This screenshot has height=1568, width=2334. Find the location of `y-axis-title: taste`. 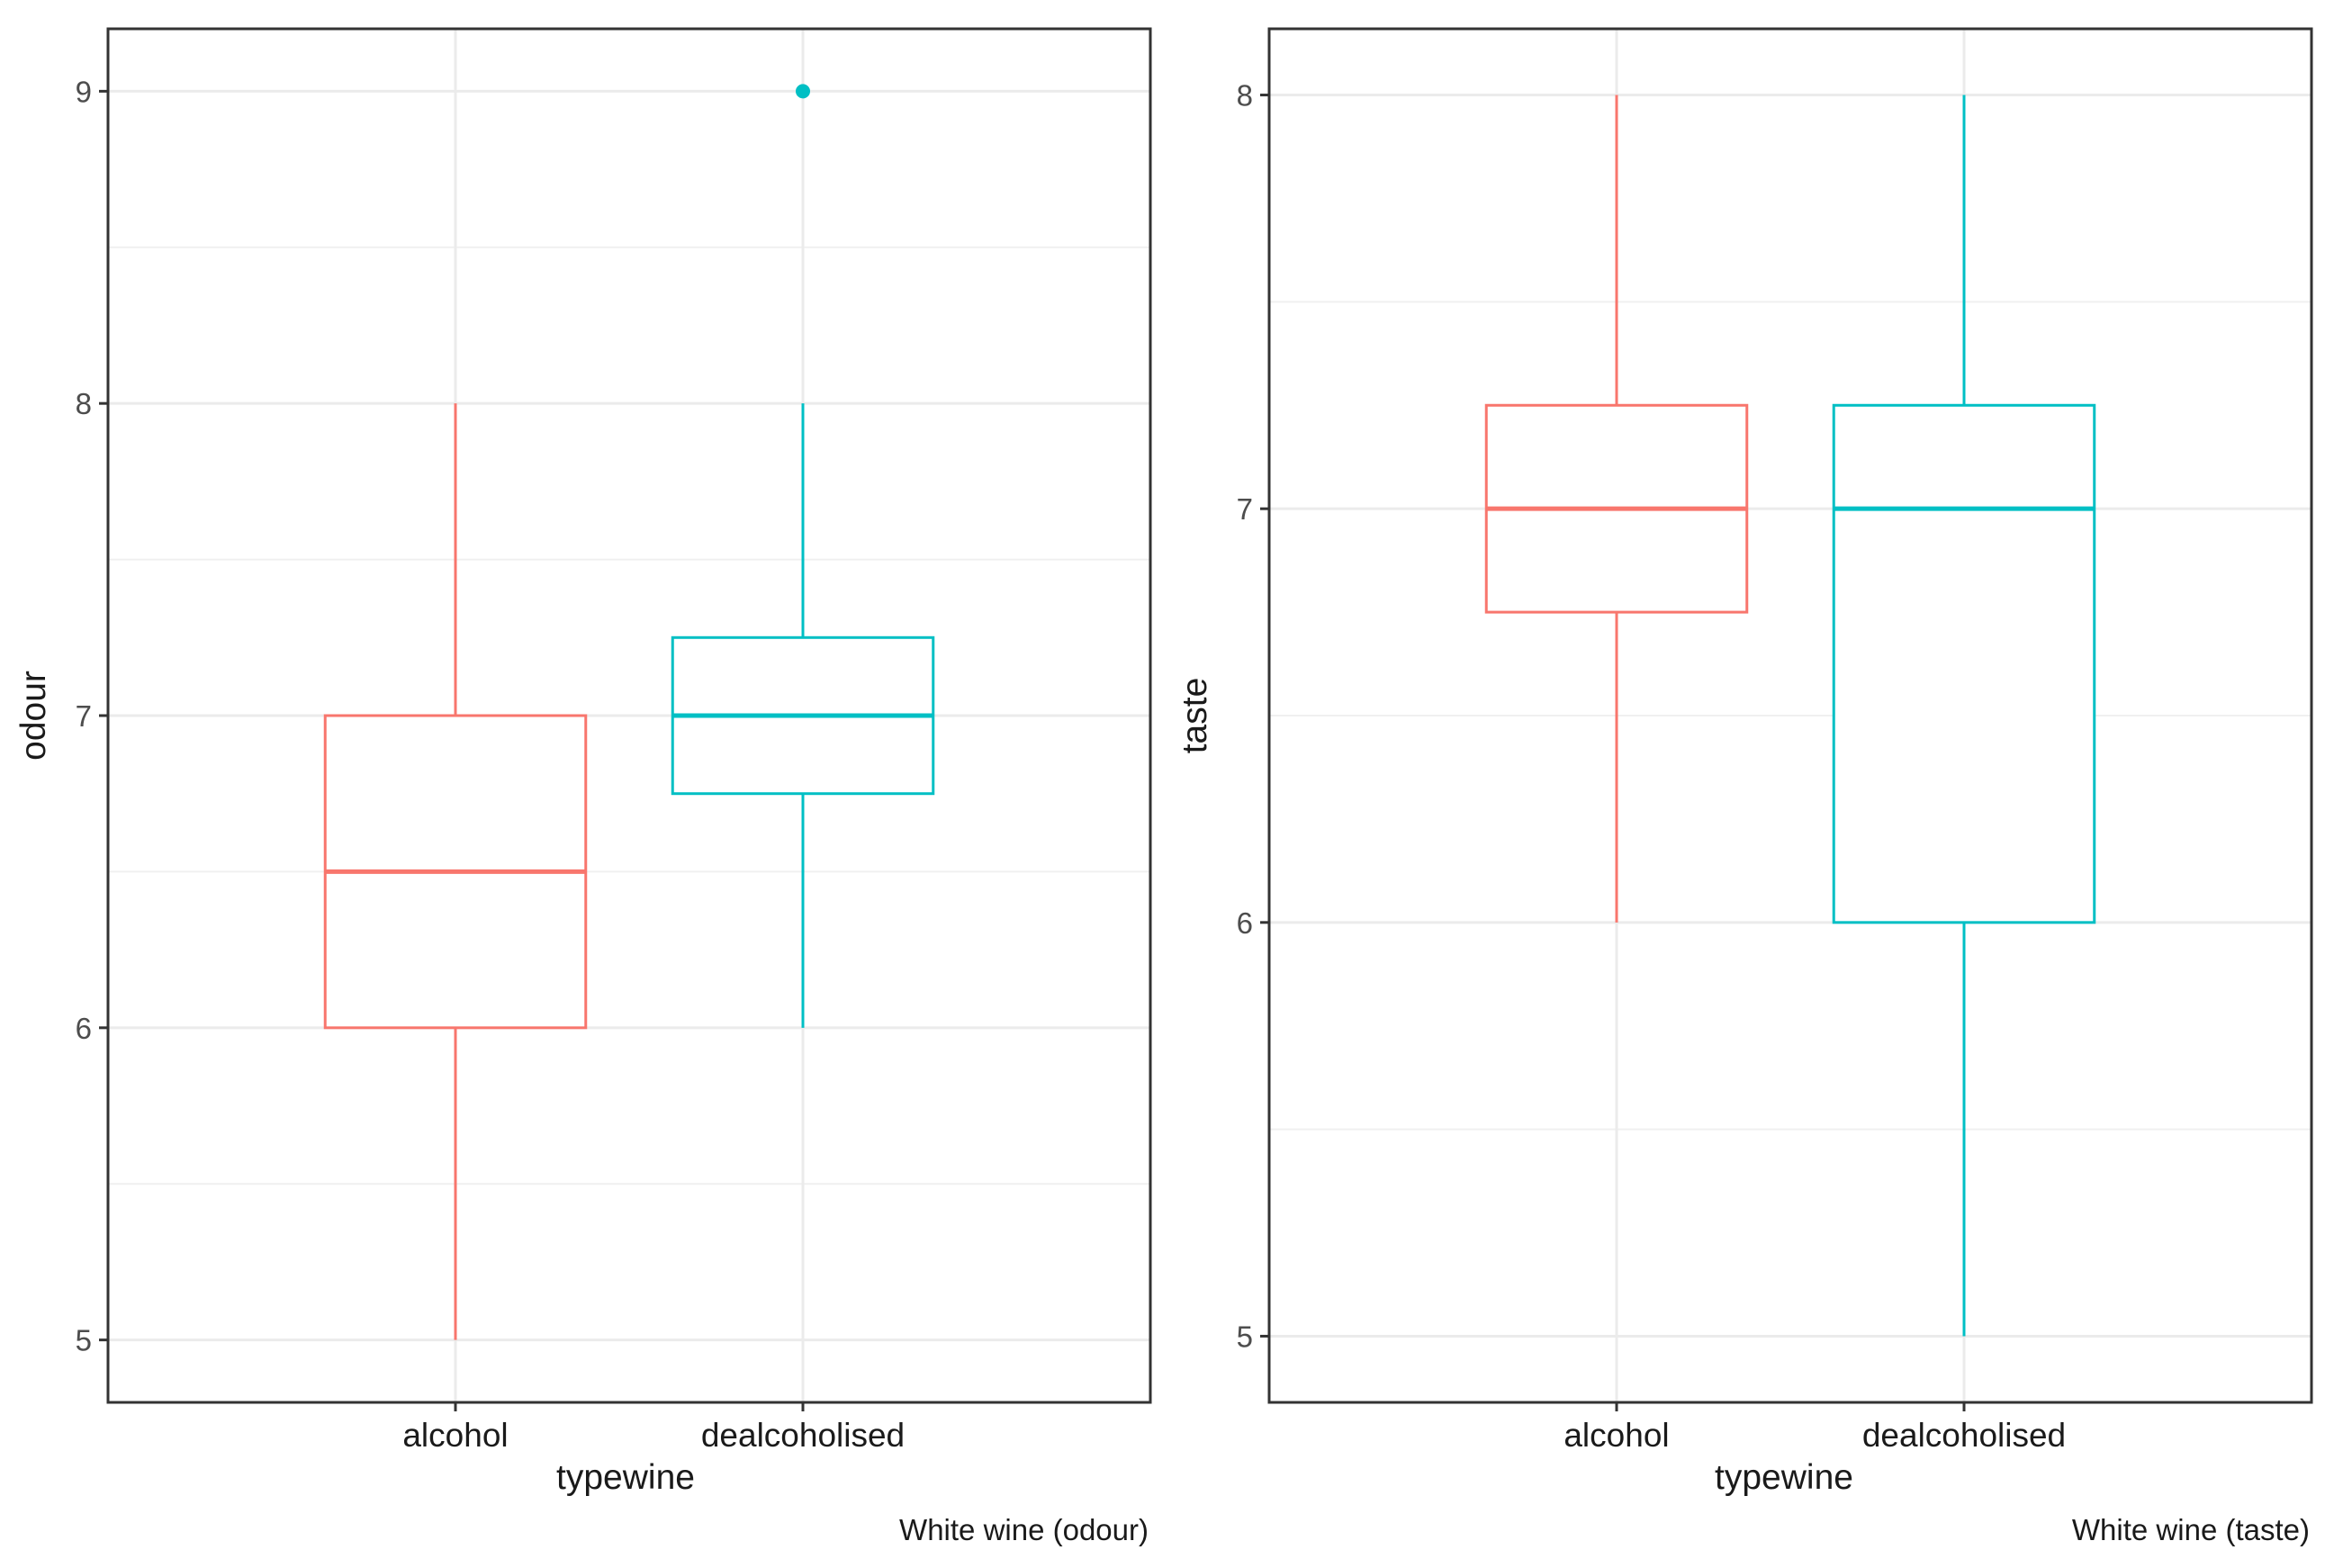

y-axis-title: taste is located at coordinates (1195, 716).